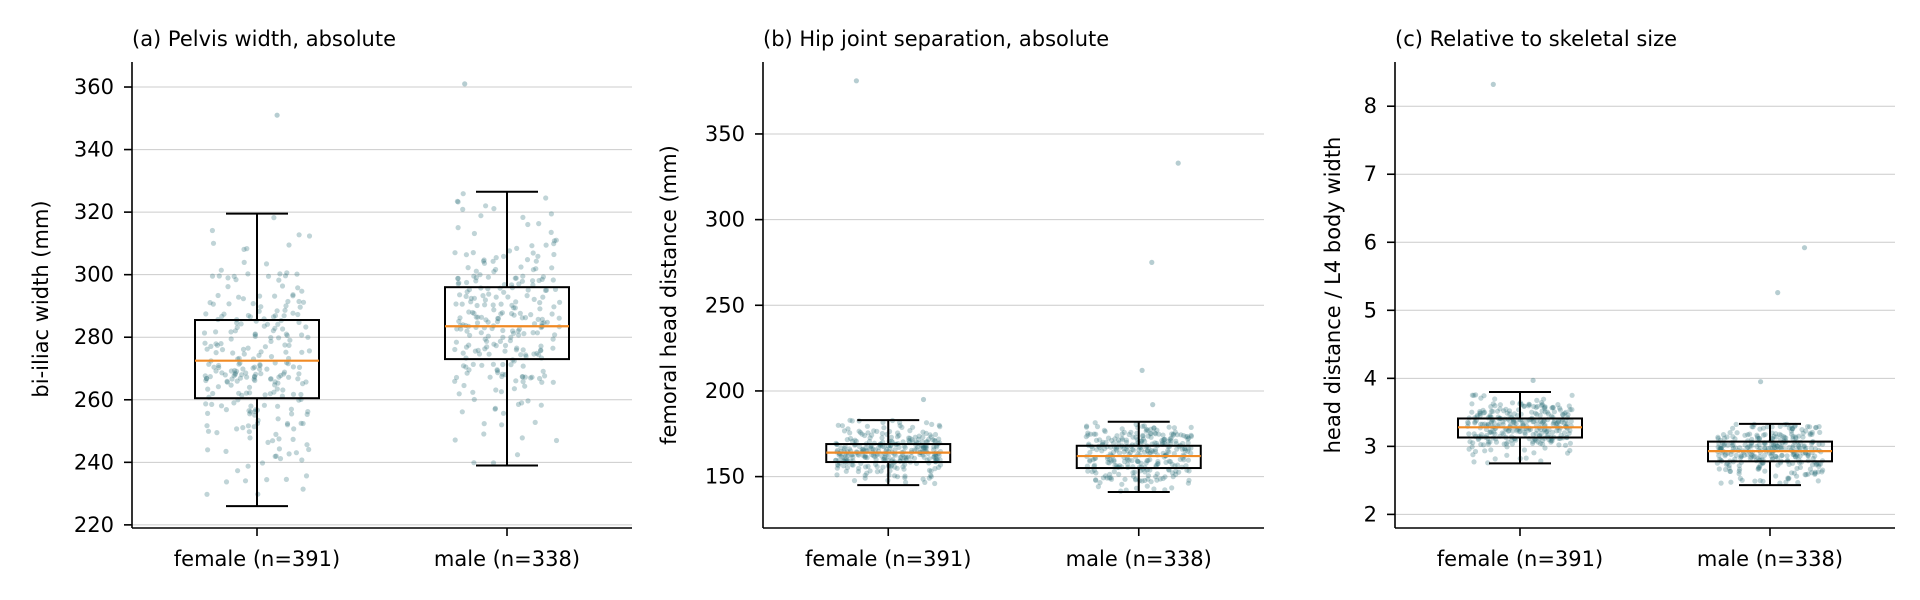 The height and width of the screenshot is (600, 1920). What do you see at coordinates (1008, 549) in the screenshot?
I see `x-axis-ticks: female (n=391) male (n=338)` at bounding box center [1008, 549].